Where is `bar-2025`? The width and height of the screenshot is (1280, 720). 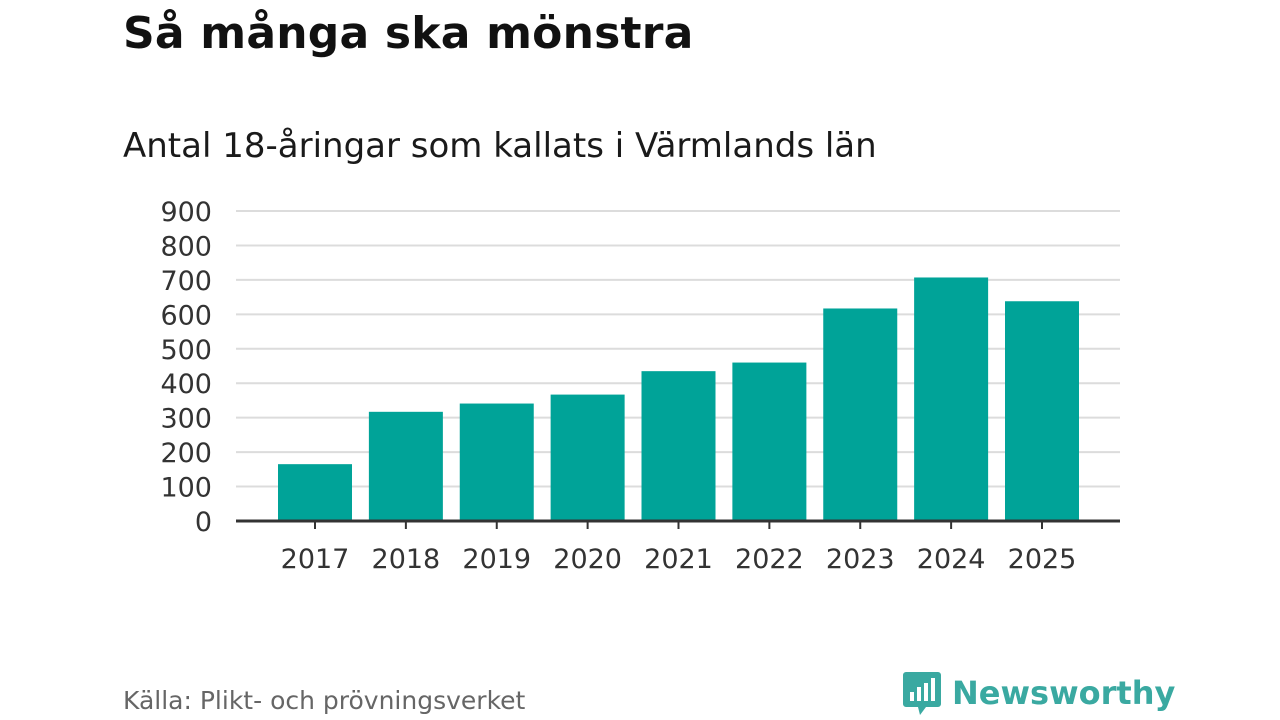 bar-2025 is located at coordinates (1042, 411).